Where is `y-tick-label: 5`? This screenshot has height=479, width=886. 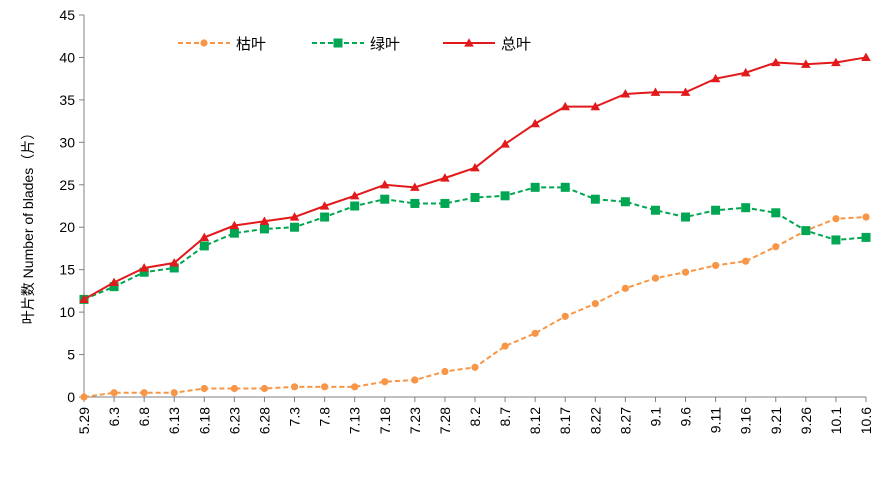 y-tick-label: 5 is located at coordinates (71, 355).